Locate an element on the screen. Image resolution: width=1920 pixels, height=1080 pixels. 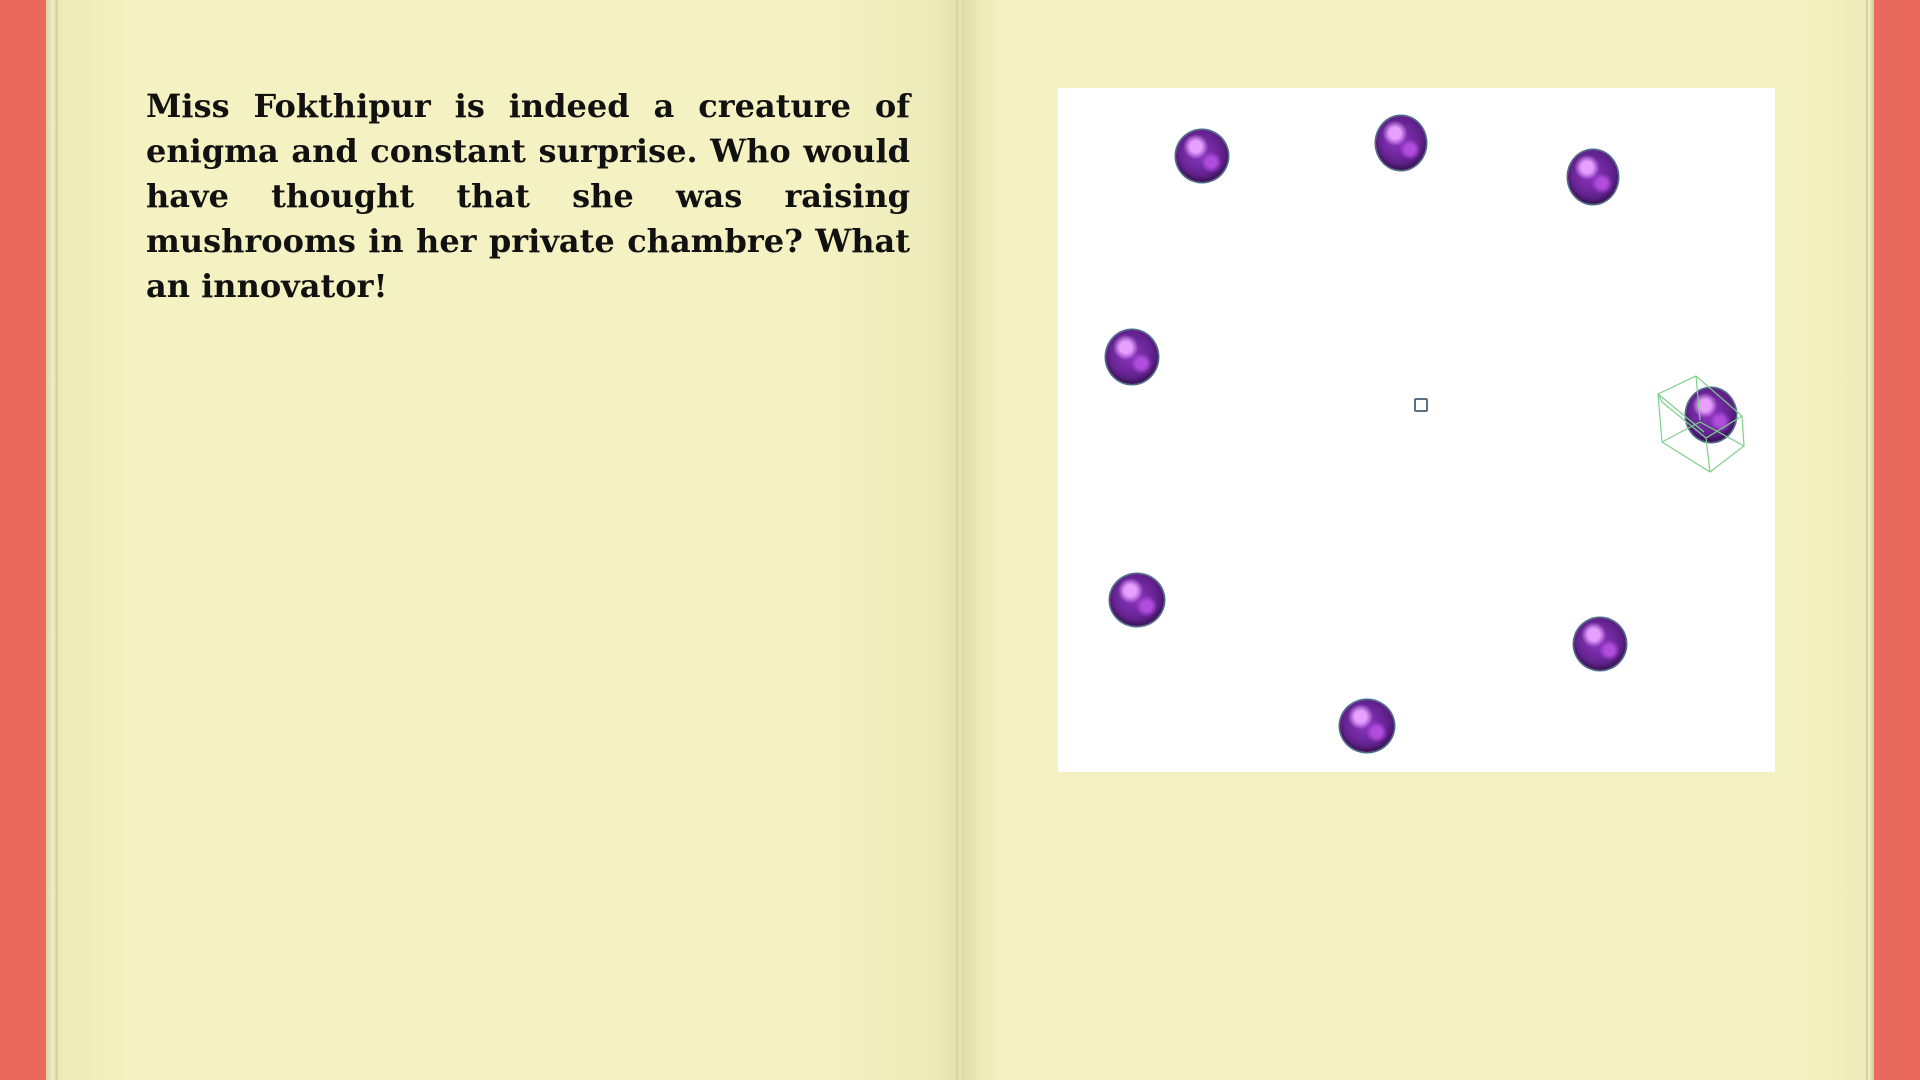
book-spine is located at coordinates (960, 540).